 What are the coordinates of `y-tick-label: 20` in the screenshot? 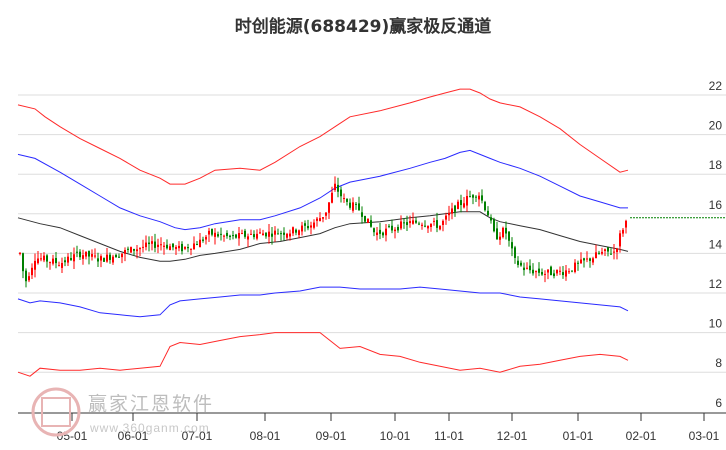 It's located at (716, 126).